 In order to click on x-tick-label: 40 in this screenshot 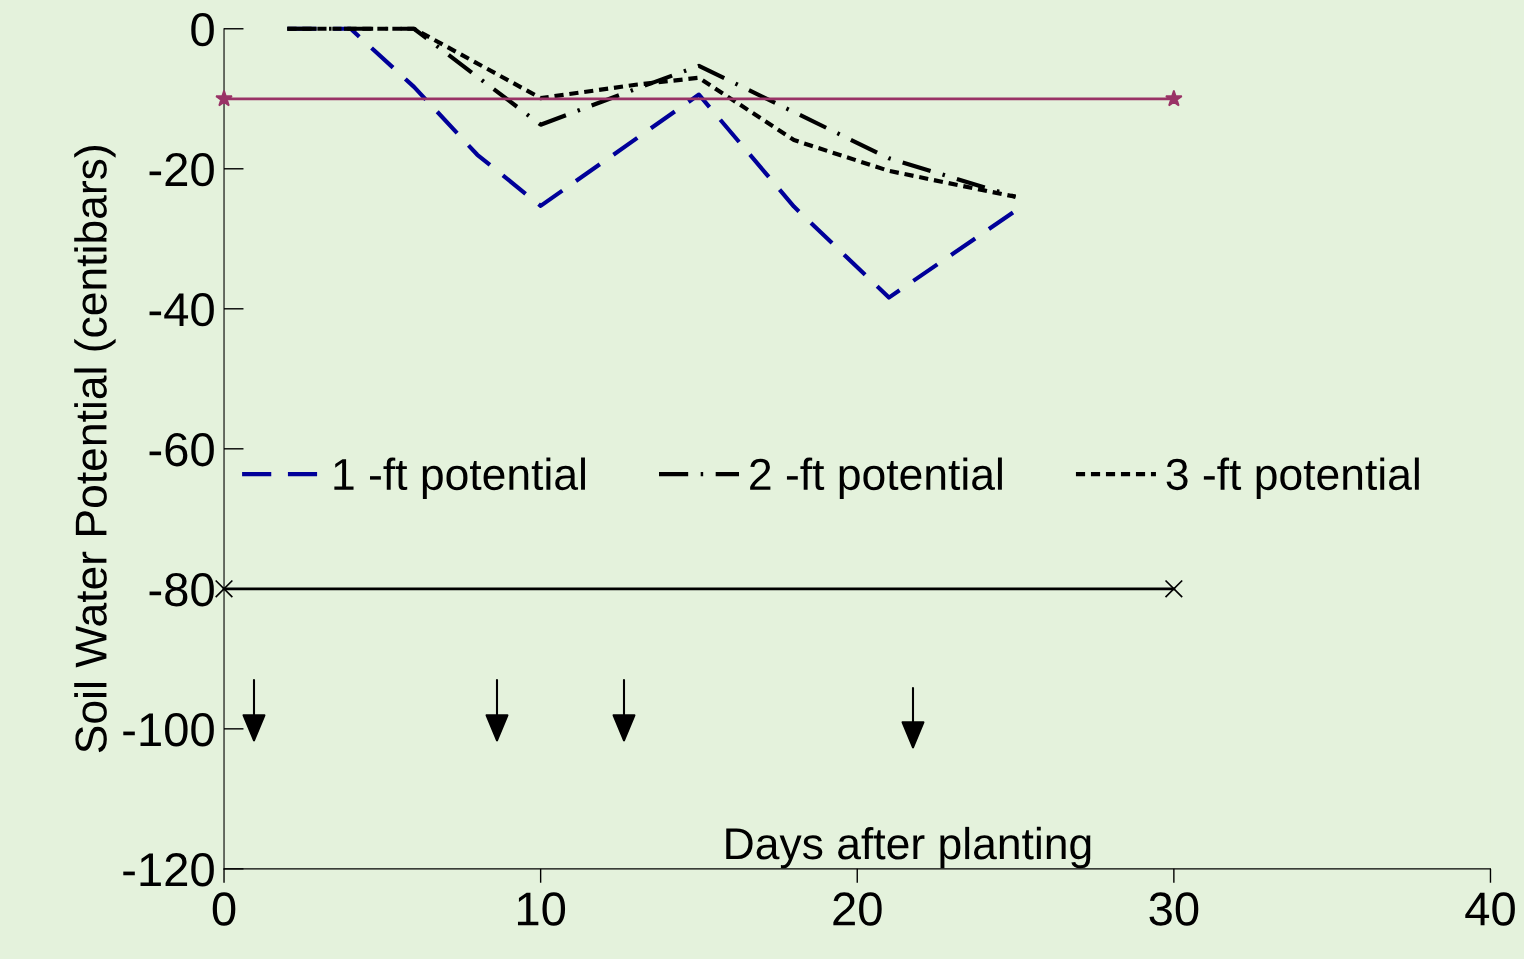, I will do `click(1490, 909)`.